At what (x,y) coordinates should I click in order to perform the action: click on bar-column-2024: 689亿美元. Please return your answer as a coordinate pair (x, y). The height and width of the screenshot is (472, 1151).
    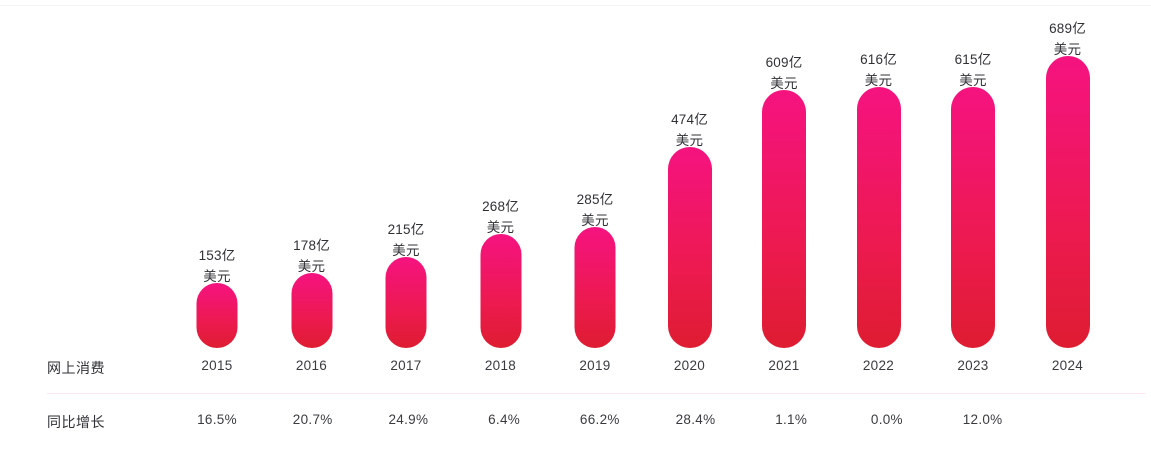
    Looking at the image, I should click on (1068, 174).